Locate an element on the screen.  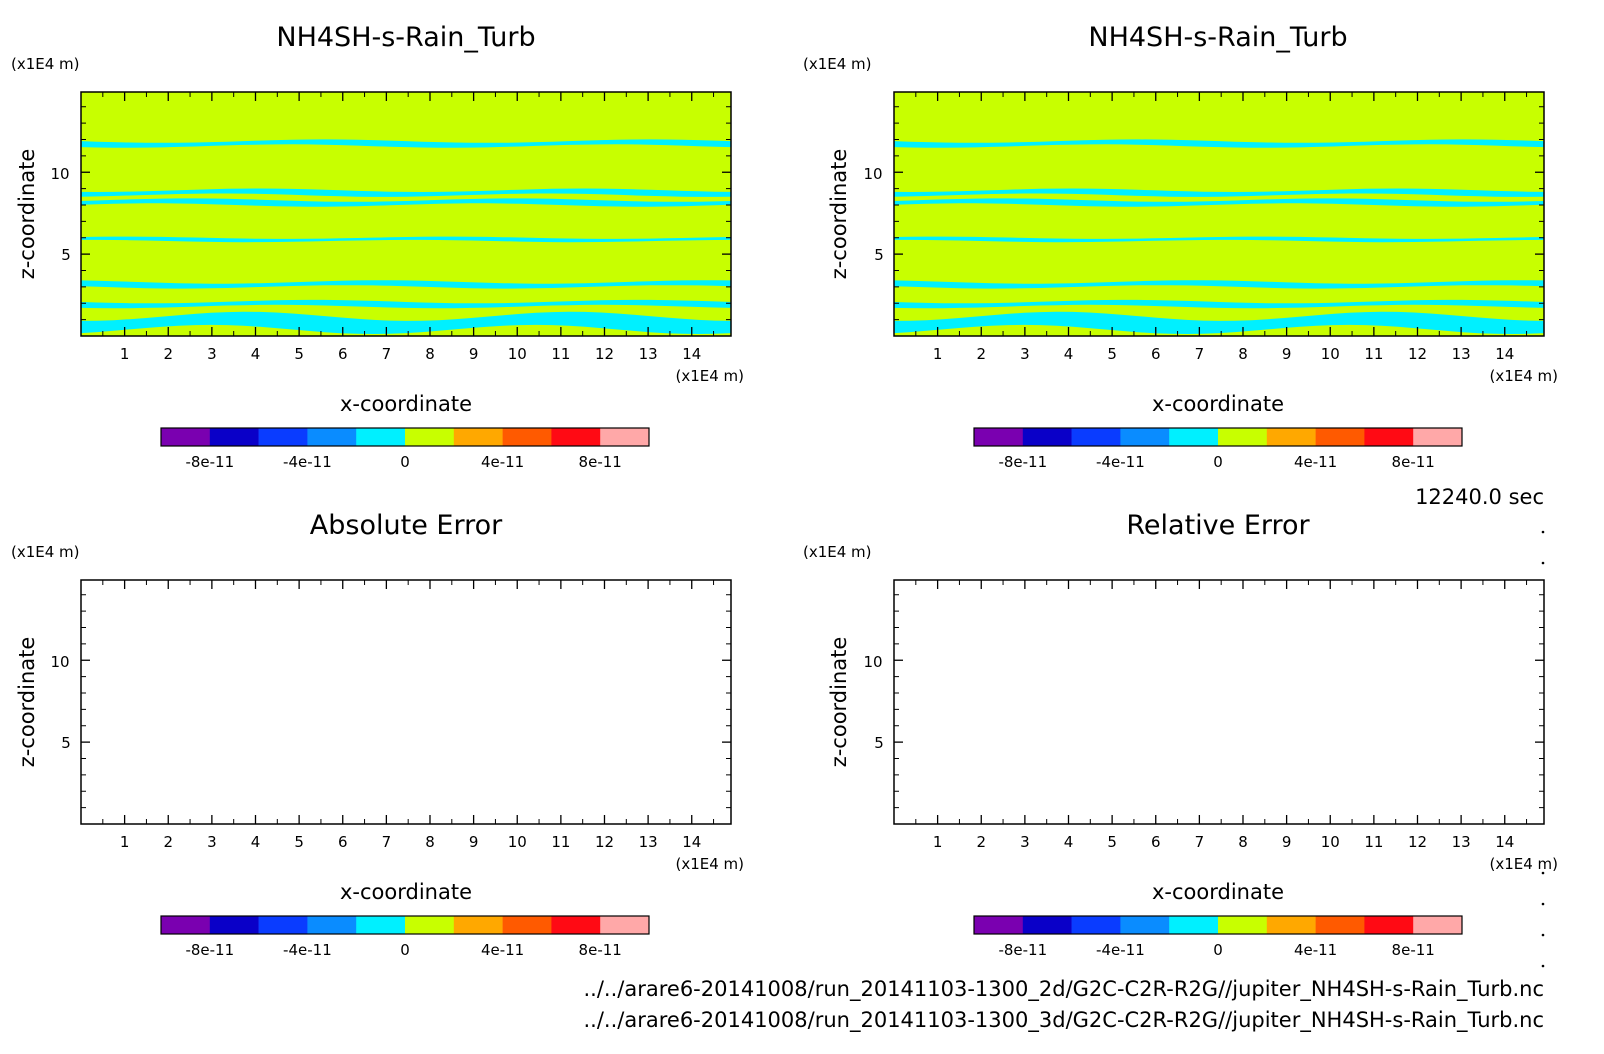
x-tick-label: 6 is located at coordinates (343, 842).